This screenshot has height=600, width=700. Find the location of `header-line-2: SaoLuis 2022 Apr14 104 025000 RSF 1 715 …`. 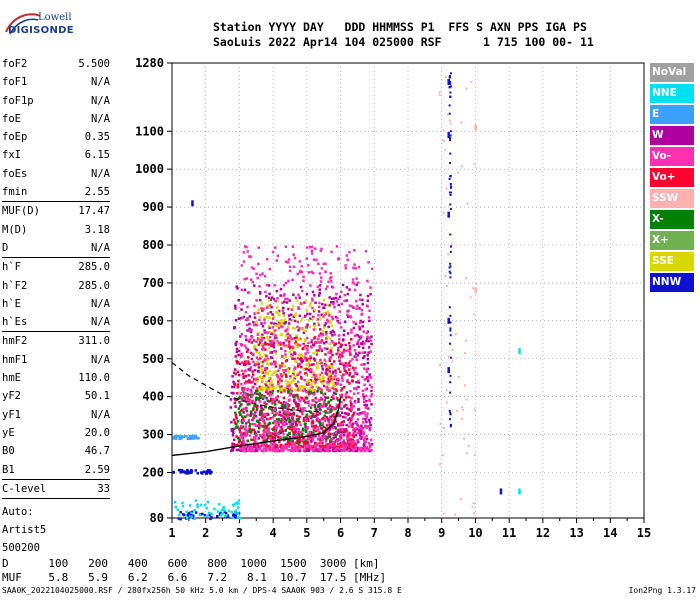

header-line-2: SaoLuis 2022 Apr14 104 025000 RSF 1 715 … is located at coordinates (403, 42).